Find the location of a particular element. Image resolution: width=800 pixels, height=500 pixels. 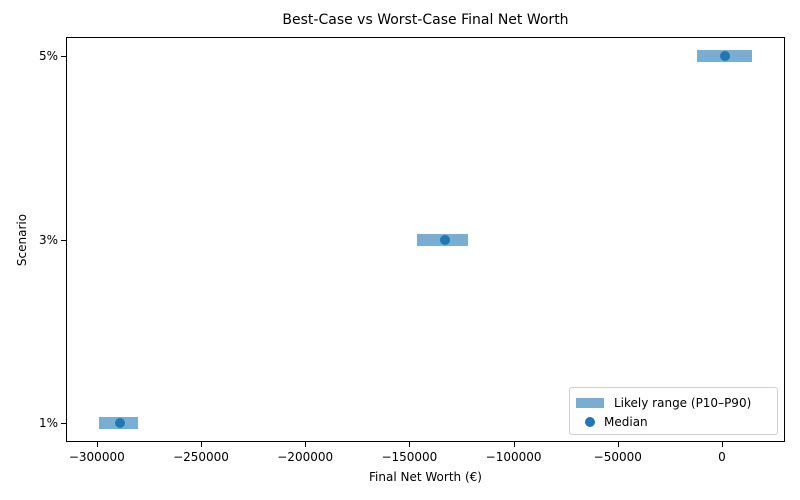

y-tick-label: 5% is located at coordinates (48, 56).